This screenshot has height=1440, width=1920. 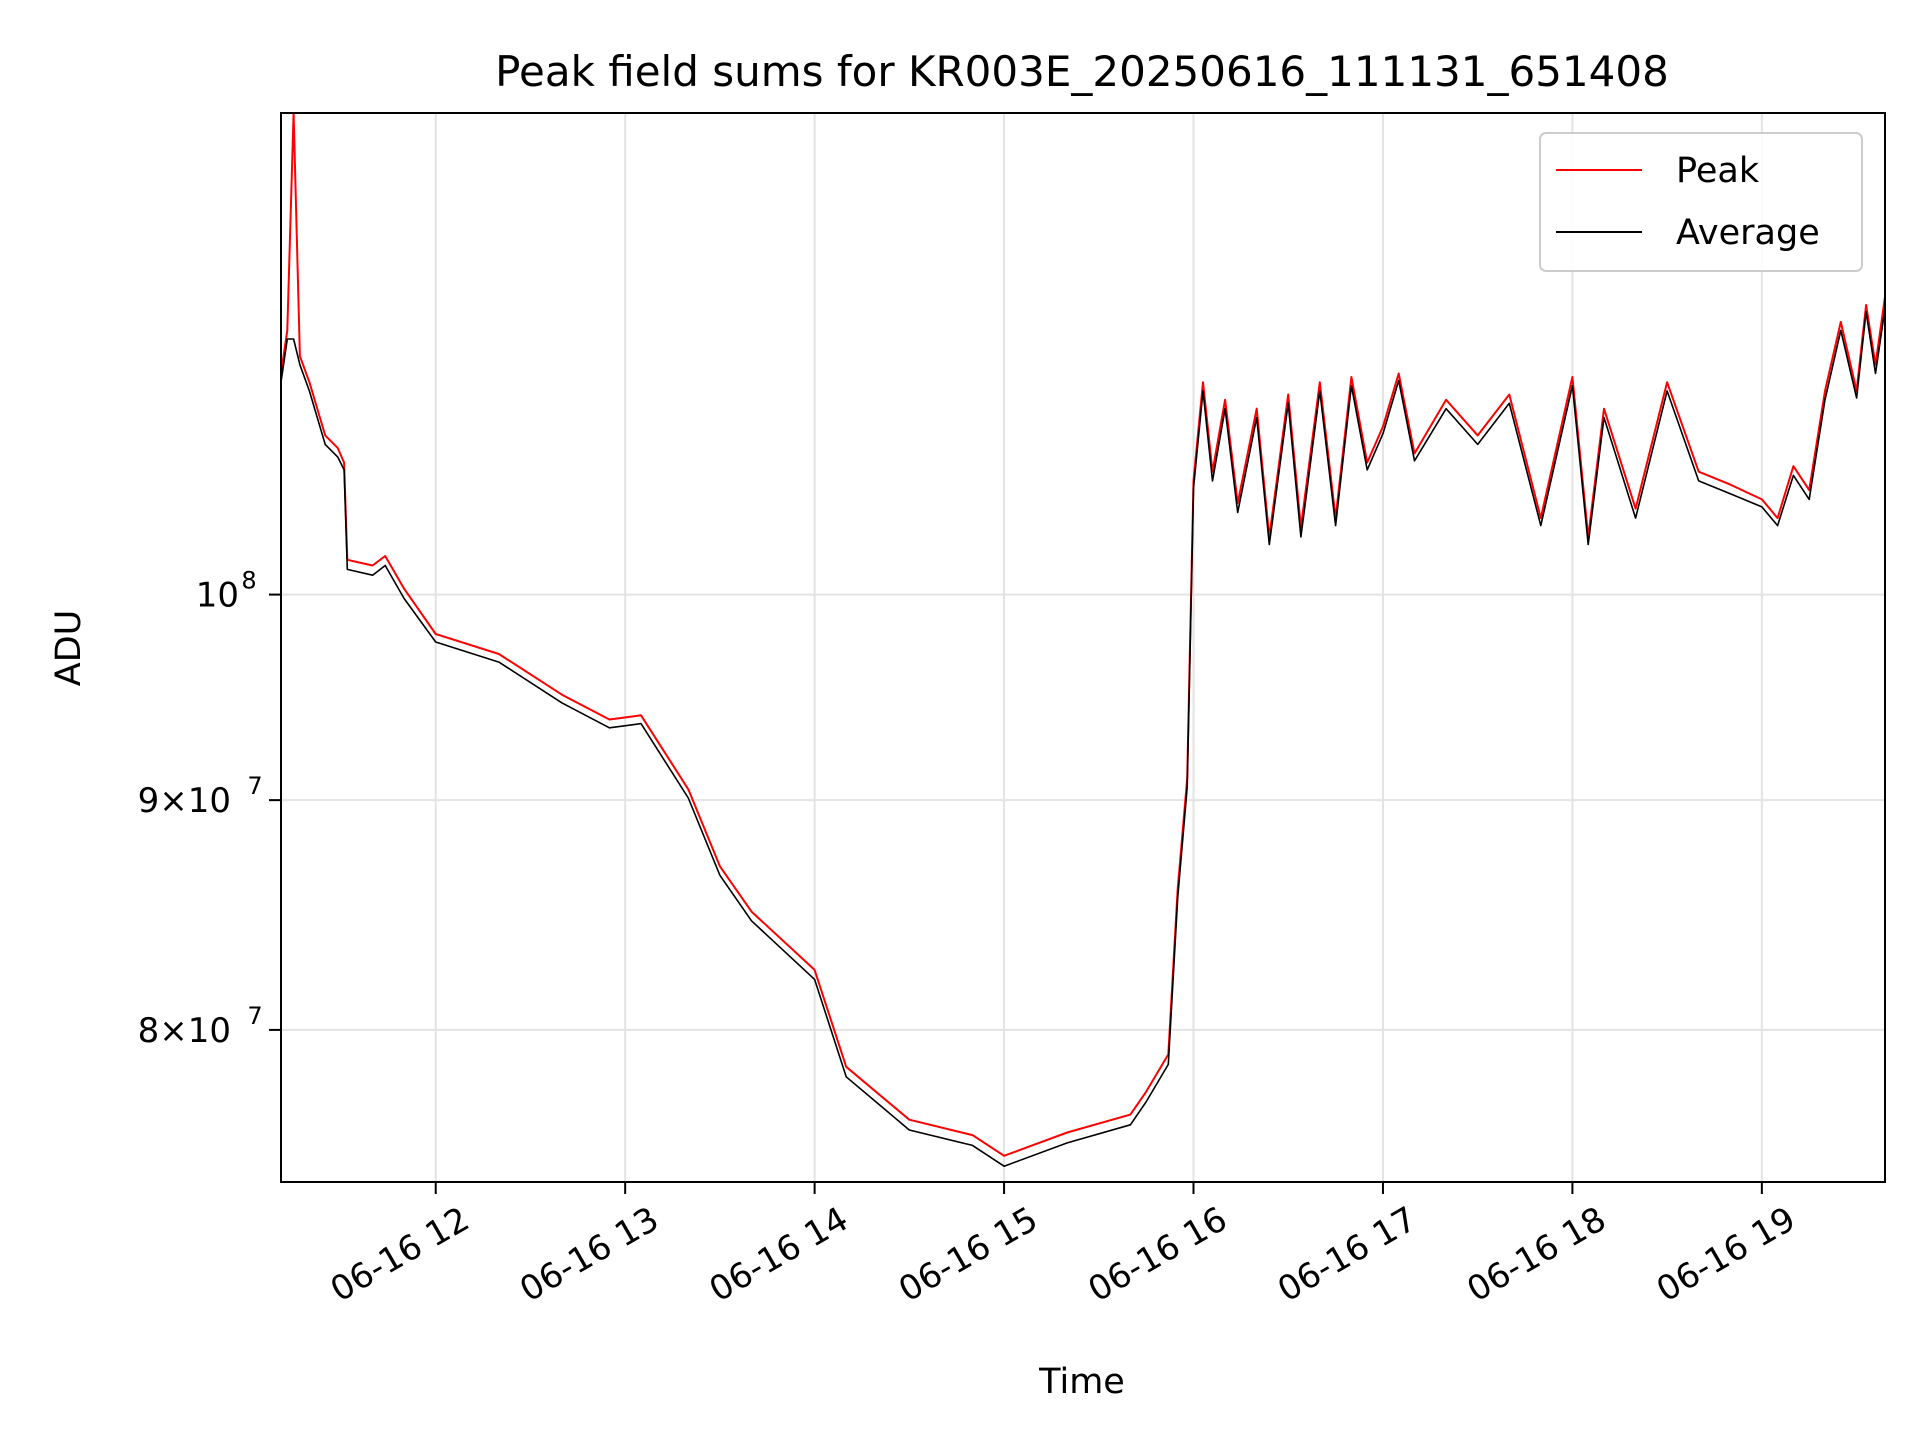 I want to click on legend-box, so click(x=1701, y=202).